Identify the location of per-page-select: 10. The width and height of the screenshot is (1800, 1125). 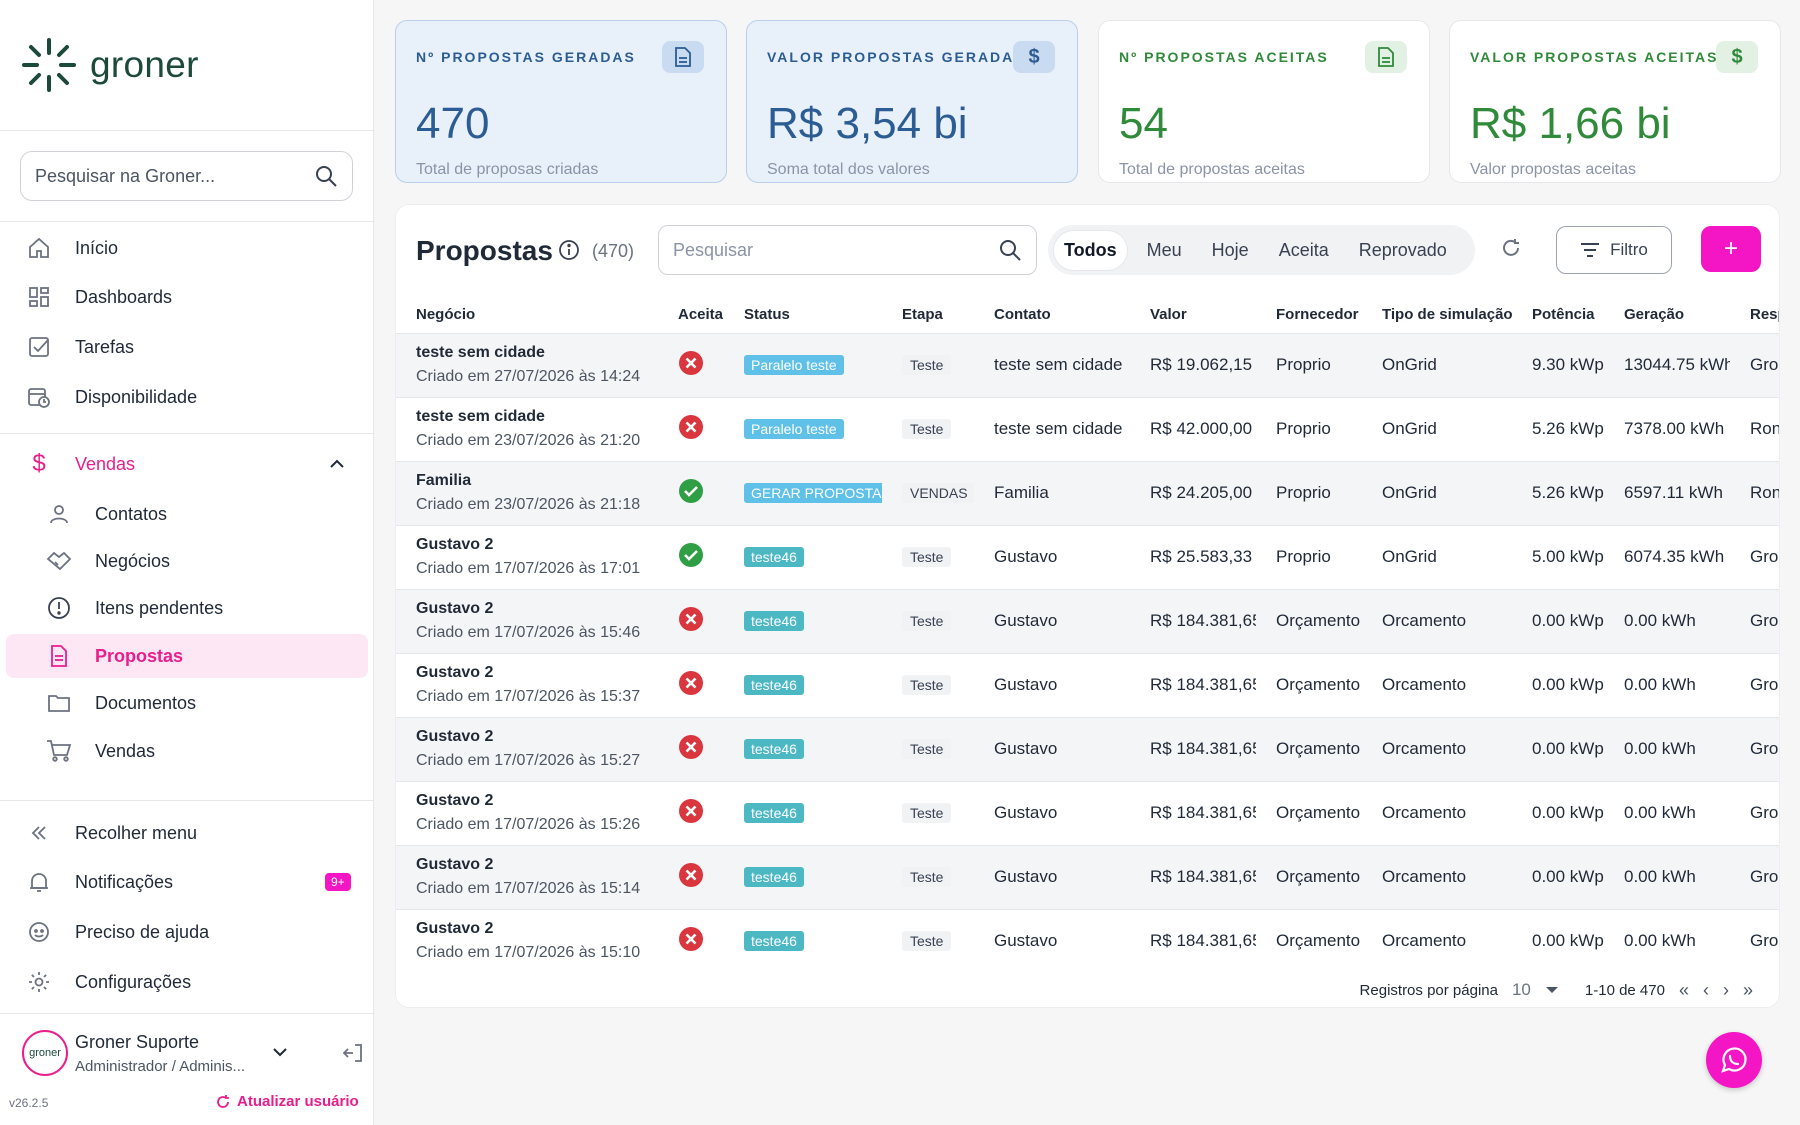
(1521, 989).